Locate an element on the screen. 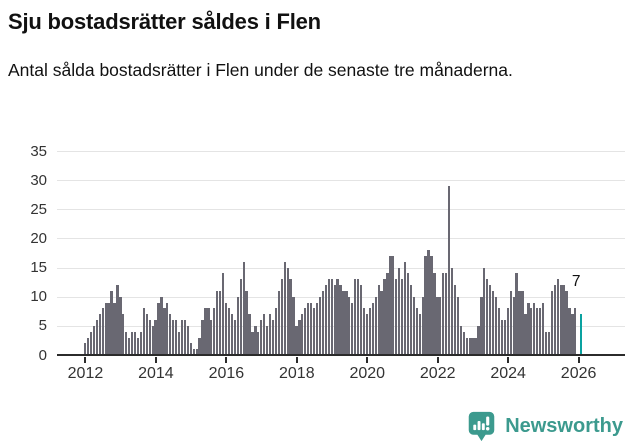 This screenshot has height=448, width=631. x-tick-label: 2014 is located at coordinates (156, 373).